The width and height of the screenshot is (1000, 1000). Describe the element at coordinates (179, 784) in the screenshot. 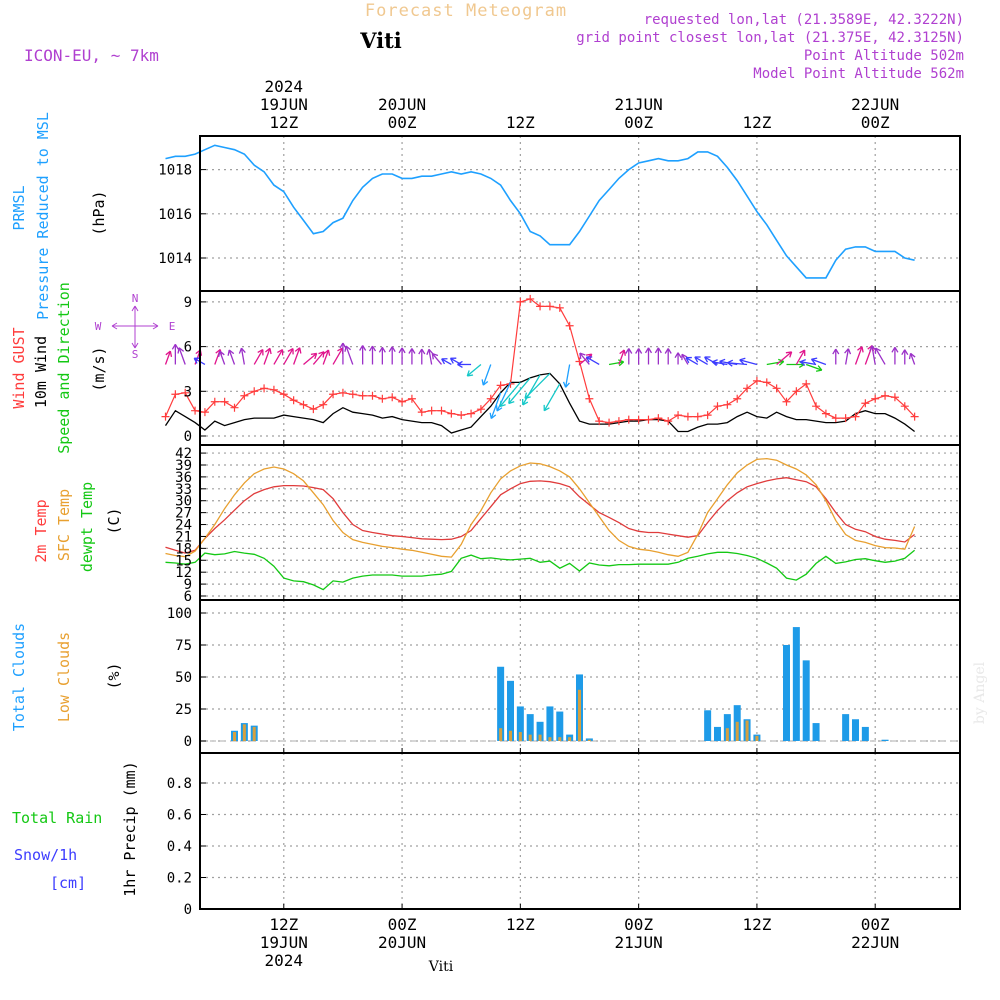

I see `y-tick-label: 0.8` at that location.